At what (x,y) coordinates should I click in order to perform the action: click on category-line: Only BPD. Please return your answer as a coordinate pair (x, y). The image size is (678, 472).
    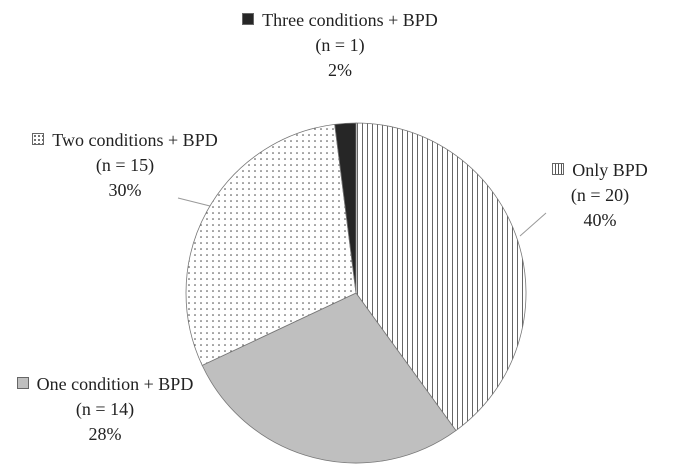
    Looking at the image, I should click on (596, 170).